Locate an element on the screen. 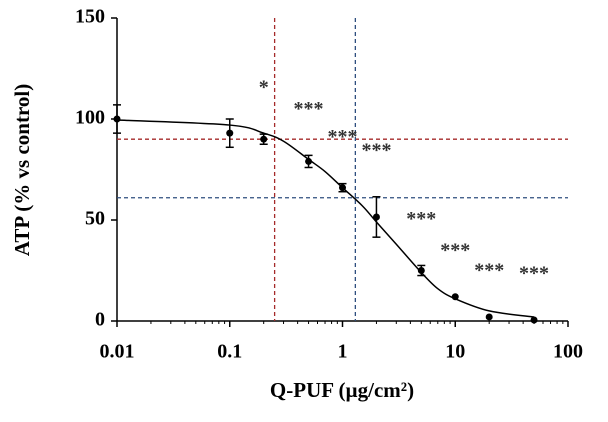 The height and width of the screenshot is (422, 608). significance-label: * is located at coordinates (264, 88).